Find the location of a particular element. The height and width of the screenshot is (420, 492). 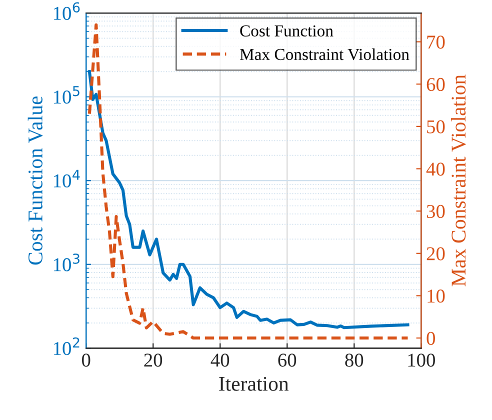

x-tick-label: 0 is located at coordinates (86, 360).